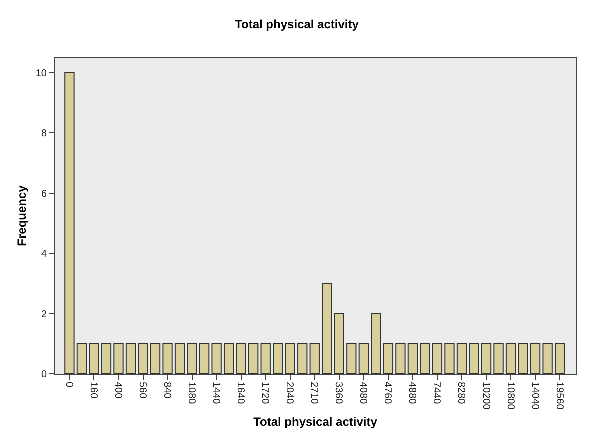  What do you see at coordinates (142, 391) in the screenshot?
I see `x-tick-label: 560` at bounding box center [142, 391].